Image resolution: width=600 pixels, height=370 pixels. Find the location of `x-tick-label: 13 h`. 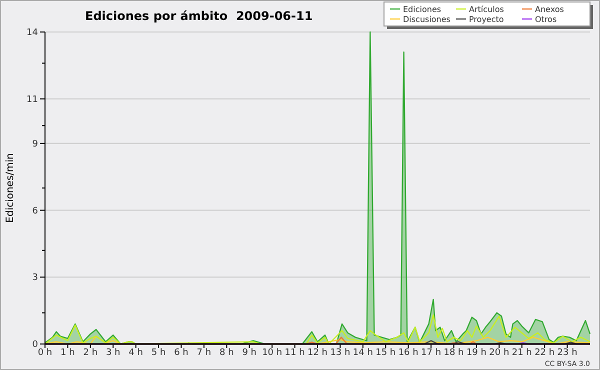

x-tick-label: 13 h is located at coordinates (340, 353).